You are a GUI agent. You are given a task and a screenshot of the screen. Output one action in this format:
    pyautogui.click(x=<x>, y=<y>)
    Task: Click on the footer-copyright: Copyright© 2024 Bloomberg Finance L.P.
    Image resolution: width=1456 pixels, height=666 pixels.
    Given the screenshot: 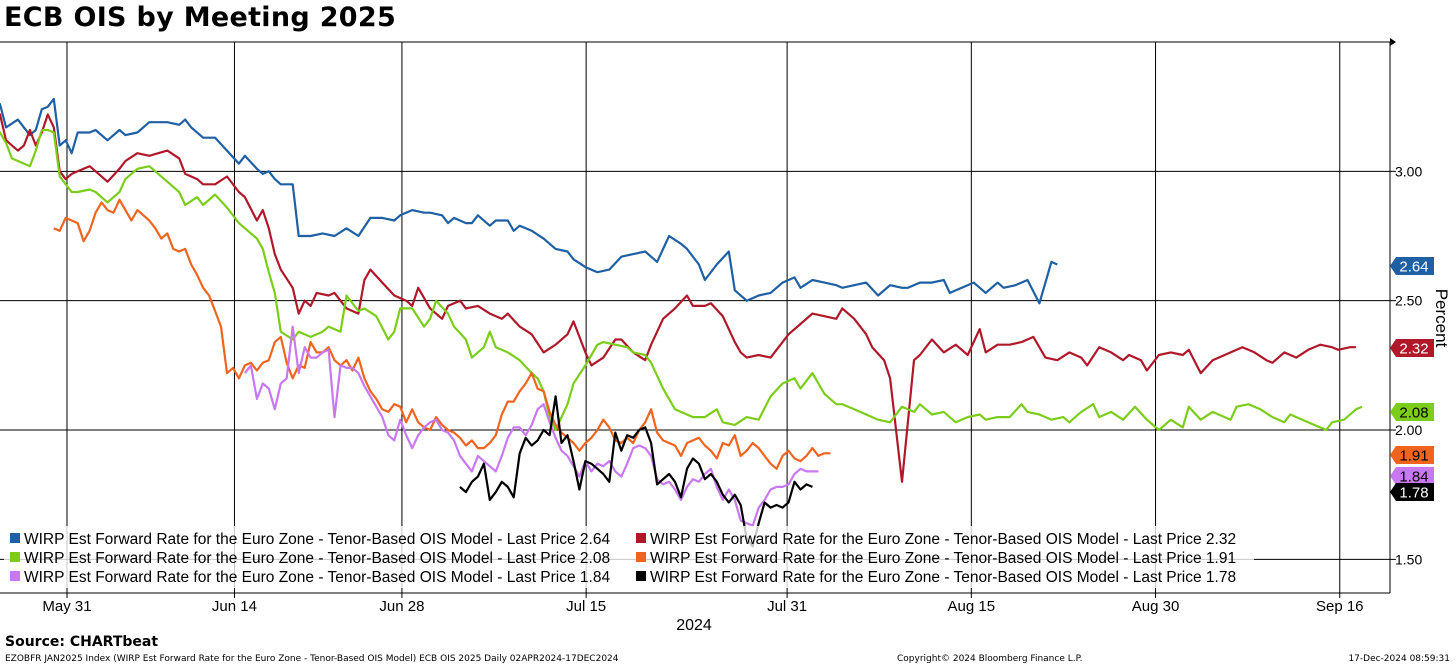 What is the action you would take?
    pyautogui.click(x=990, y=659)
    